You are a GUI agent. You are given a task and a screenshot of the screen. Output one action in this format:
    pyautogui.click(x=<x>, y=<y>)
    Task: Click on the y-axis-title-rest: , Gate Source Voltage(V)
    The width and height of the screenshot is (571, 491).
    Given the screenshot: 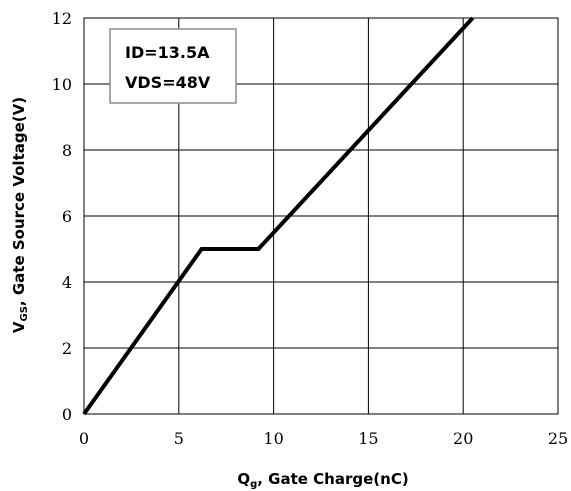 What is the action you would take?
    pyautogui.click(x=19, y=201)
    